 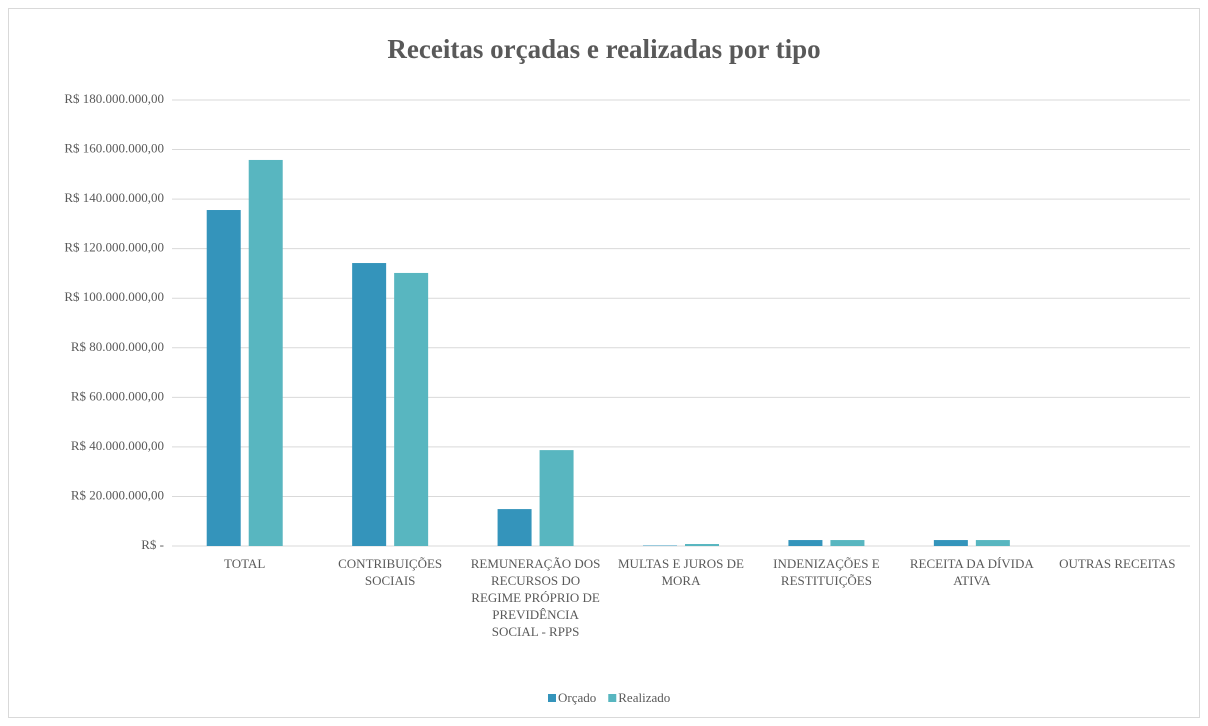 What do you see at coordinates (117, 445) in the screenshot?
I see `y-tick-label: R$ 40.000.000,00` at bounding box center [117, 445].